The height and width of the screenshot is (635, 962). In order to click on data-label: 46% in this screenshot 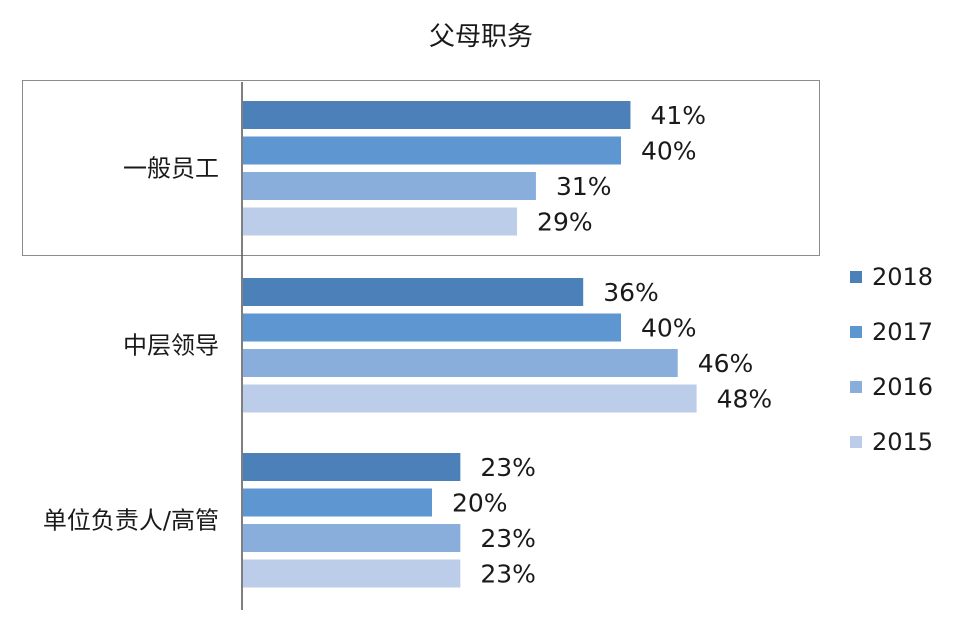, I will do `click(726, 363)`.